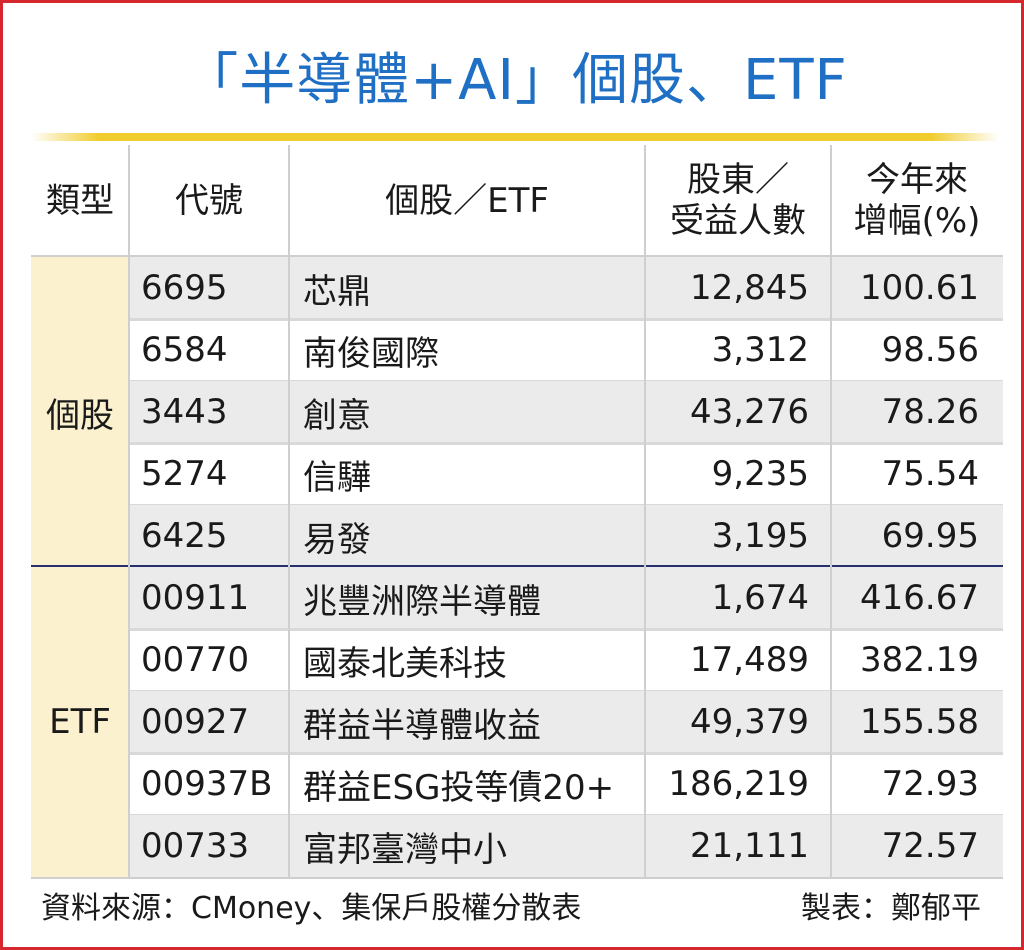 The image size is (1024, 950). I want to click on table-row: 6695 芯鼎 12,845 100.61, so click(566, 288).